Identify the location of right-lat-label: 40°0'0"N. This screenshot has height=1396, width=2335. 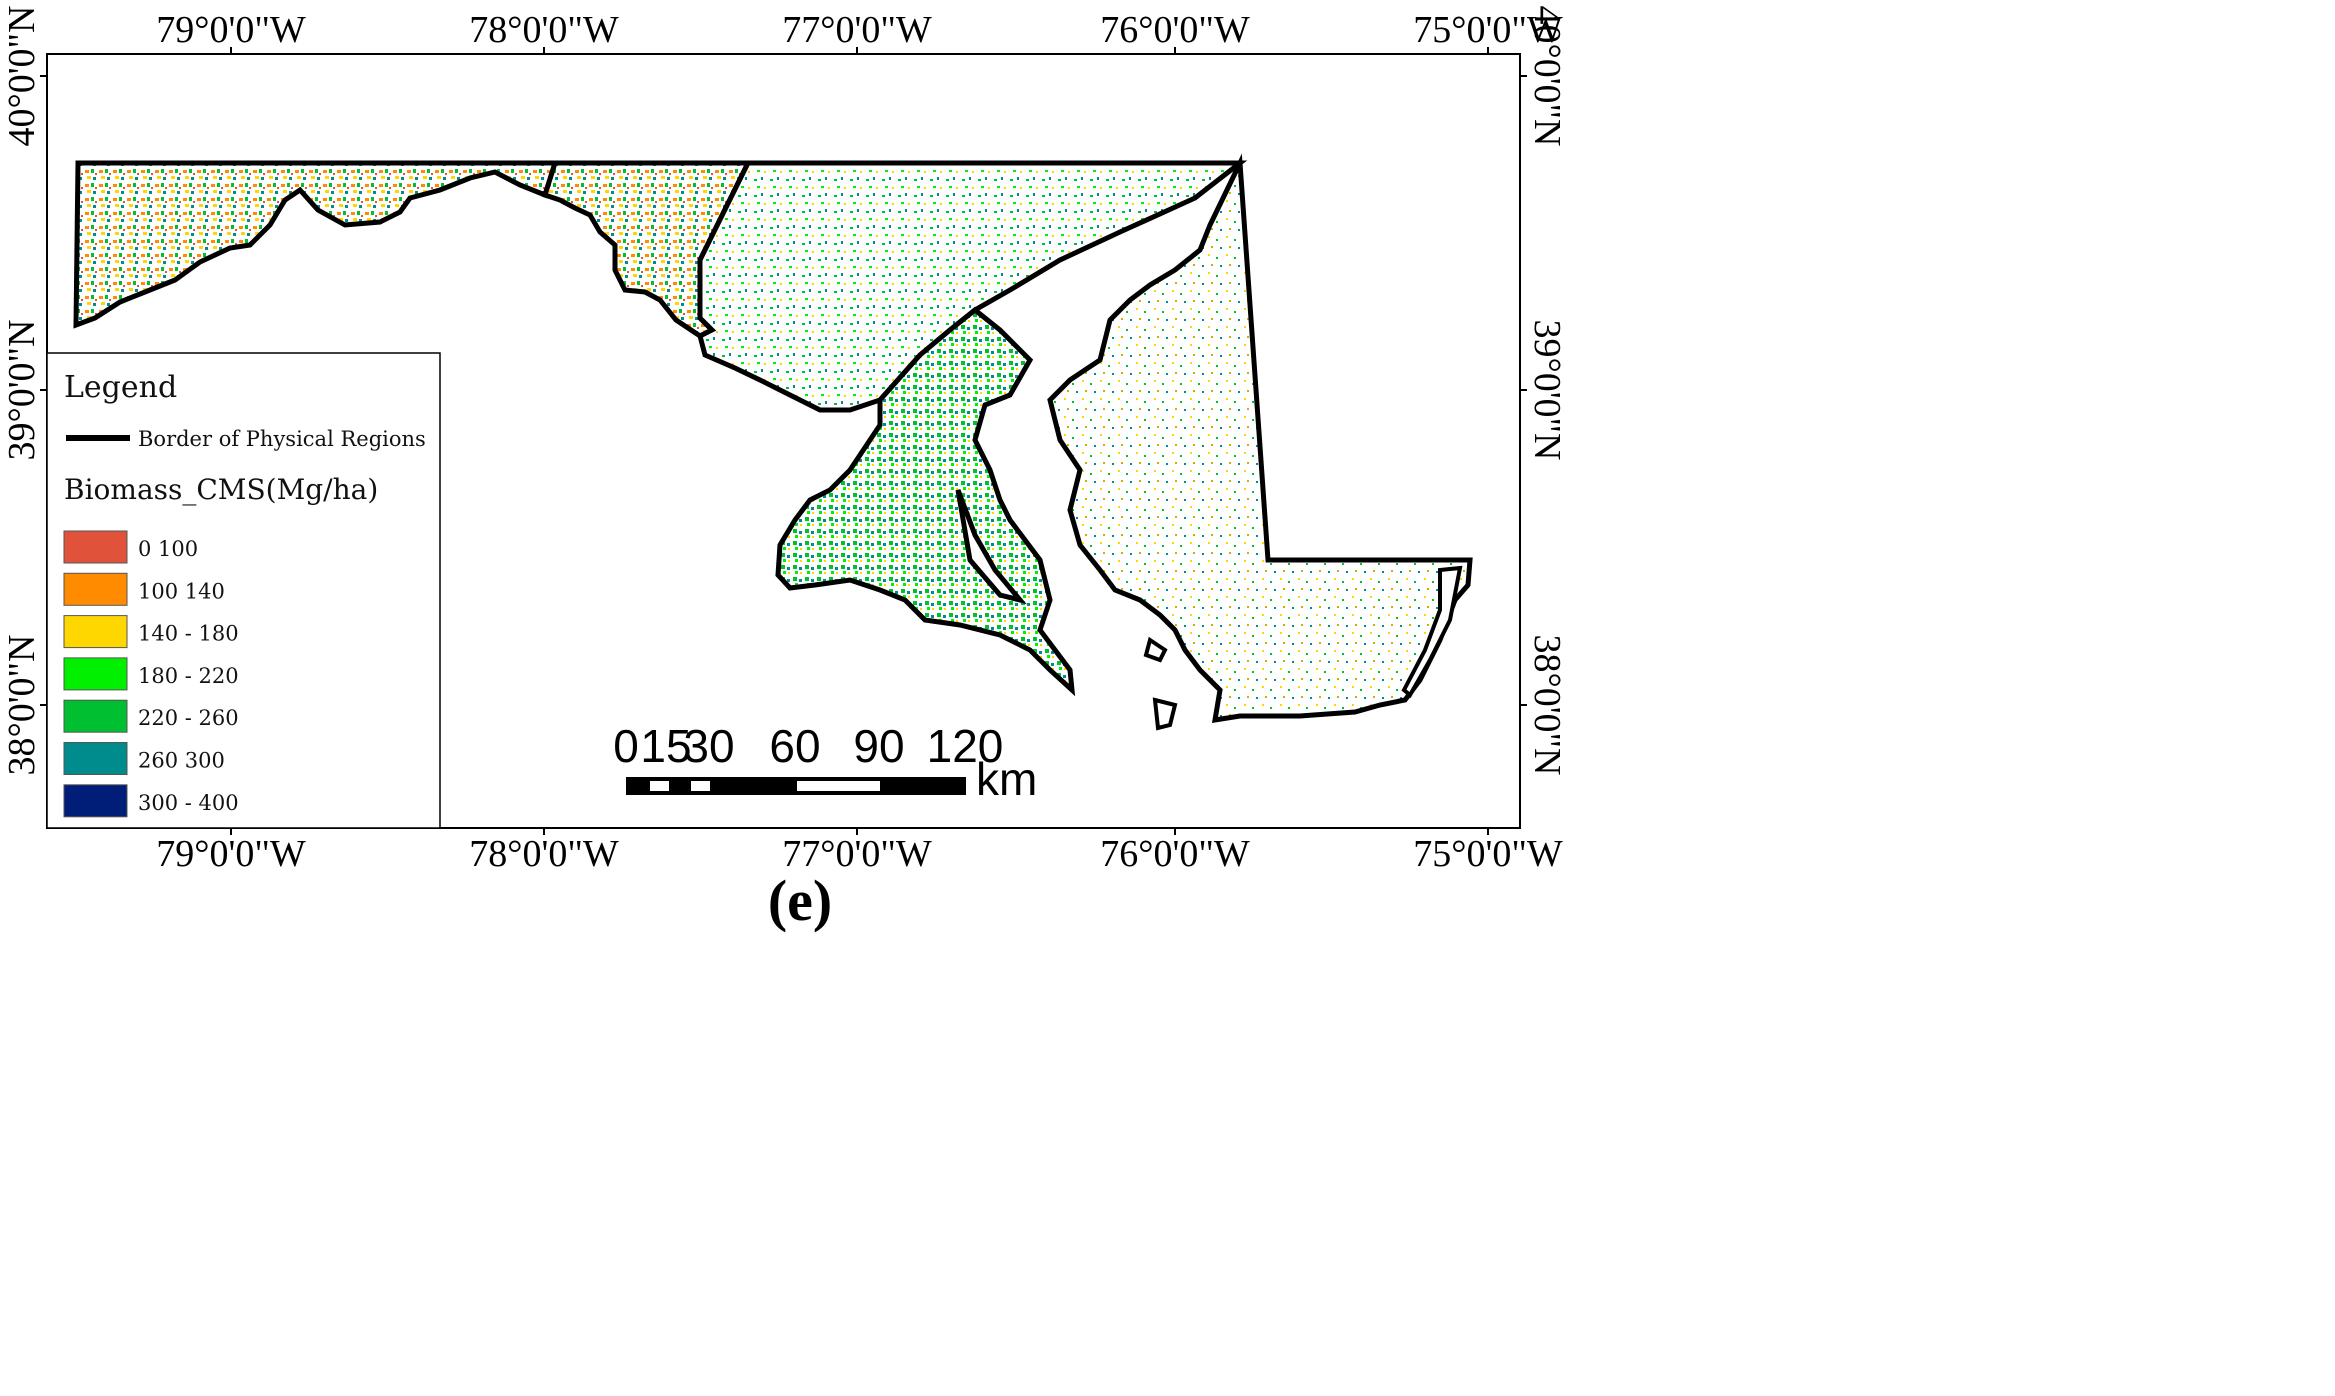
(1547, 76).